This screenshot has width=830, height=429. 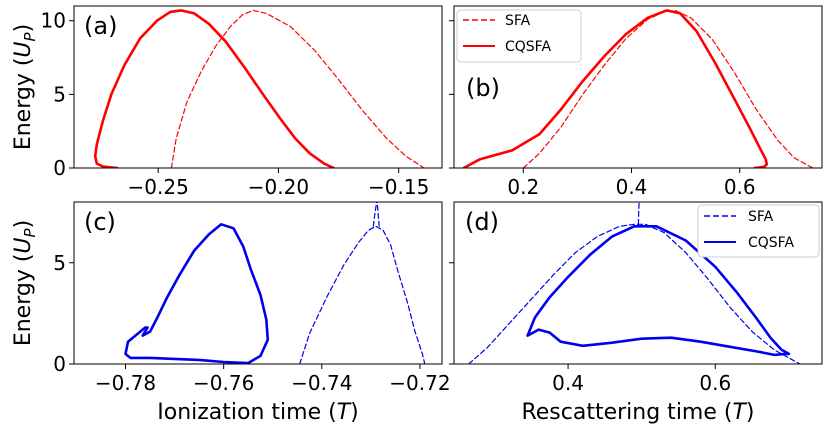 I want to click on ylabel-top-close: ), so click(x=23, y=28).